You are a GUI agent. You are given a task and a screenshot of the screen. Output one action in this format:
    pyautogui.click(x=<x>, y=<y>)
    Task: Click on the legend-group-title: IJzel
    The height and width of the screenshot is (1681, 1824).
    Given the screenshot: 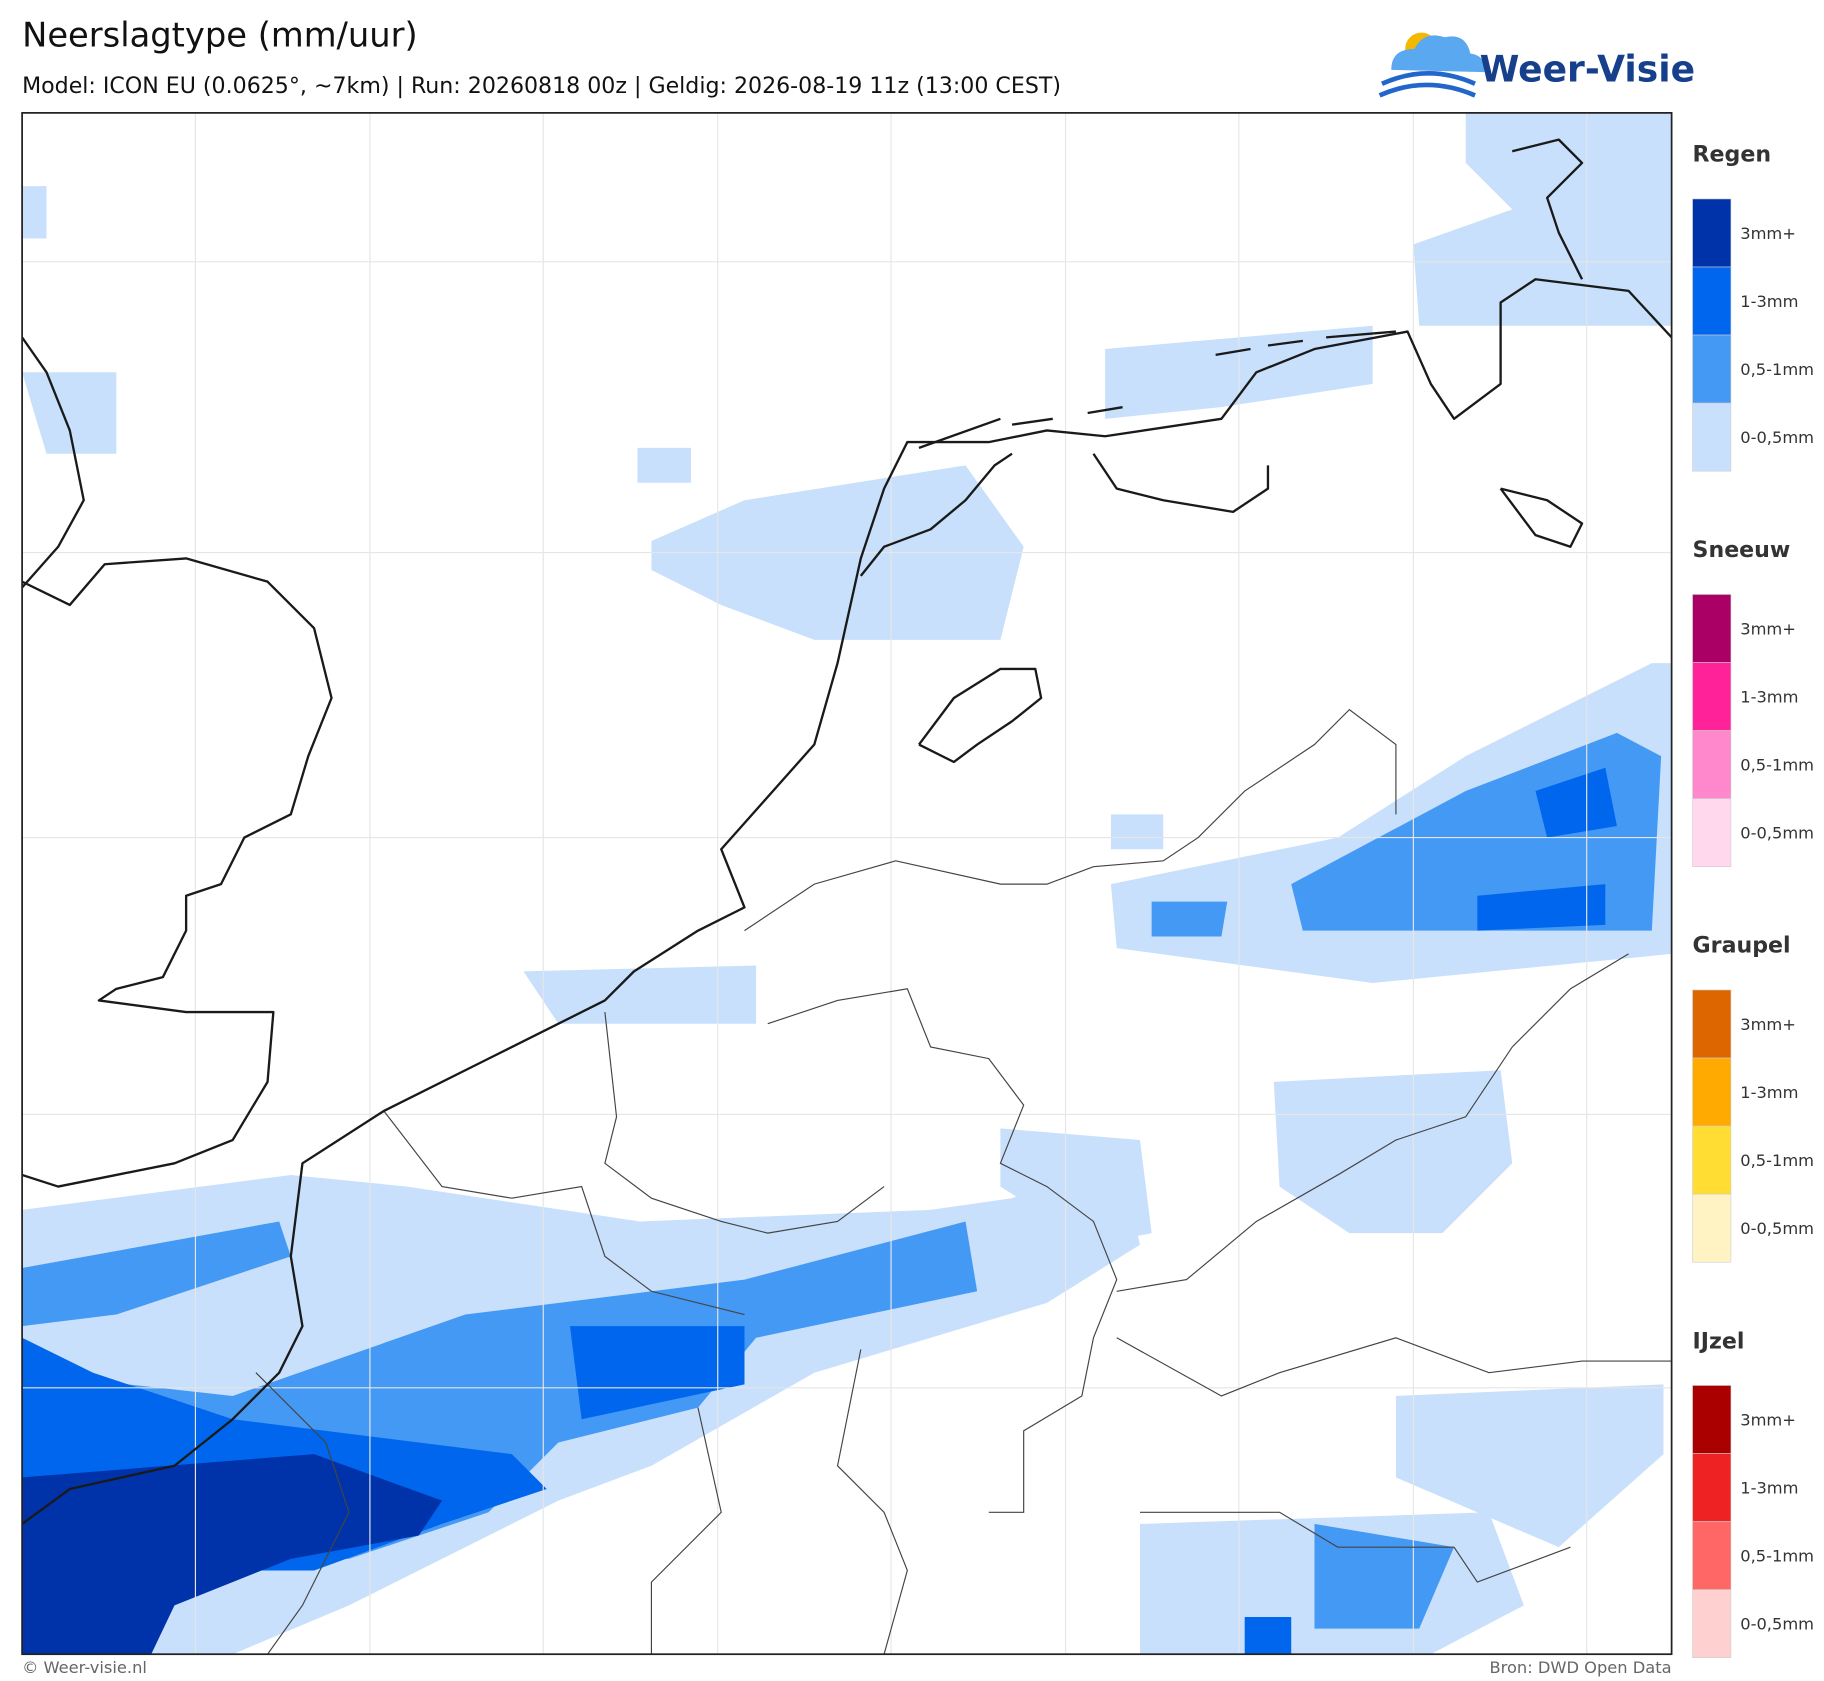 What is the action you would take?
    pyautogui.click(x=1719, y=1341)
    